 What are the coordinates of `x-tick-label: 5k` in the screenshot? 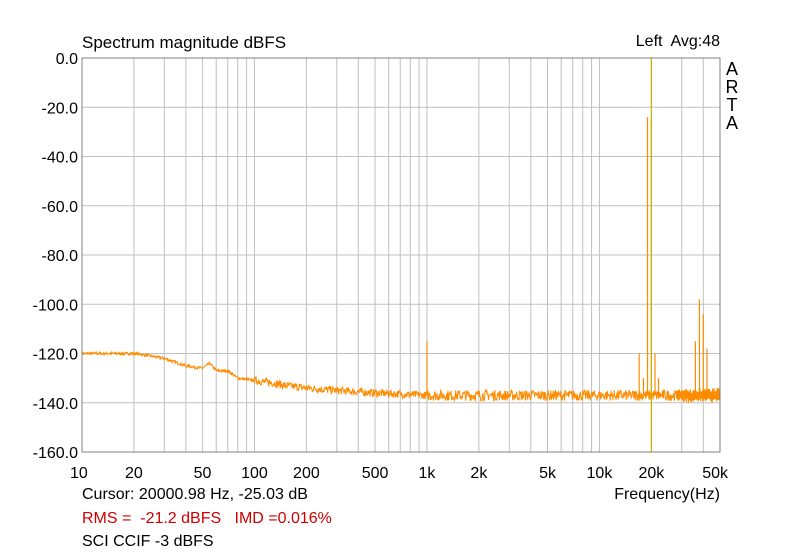 It's located at (548, 473).